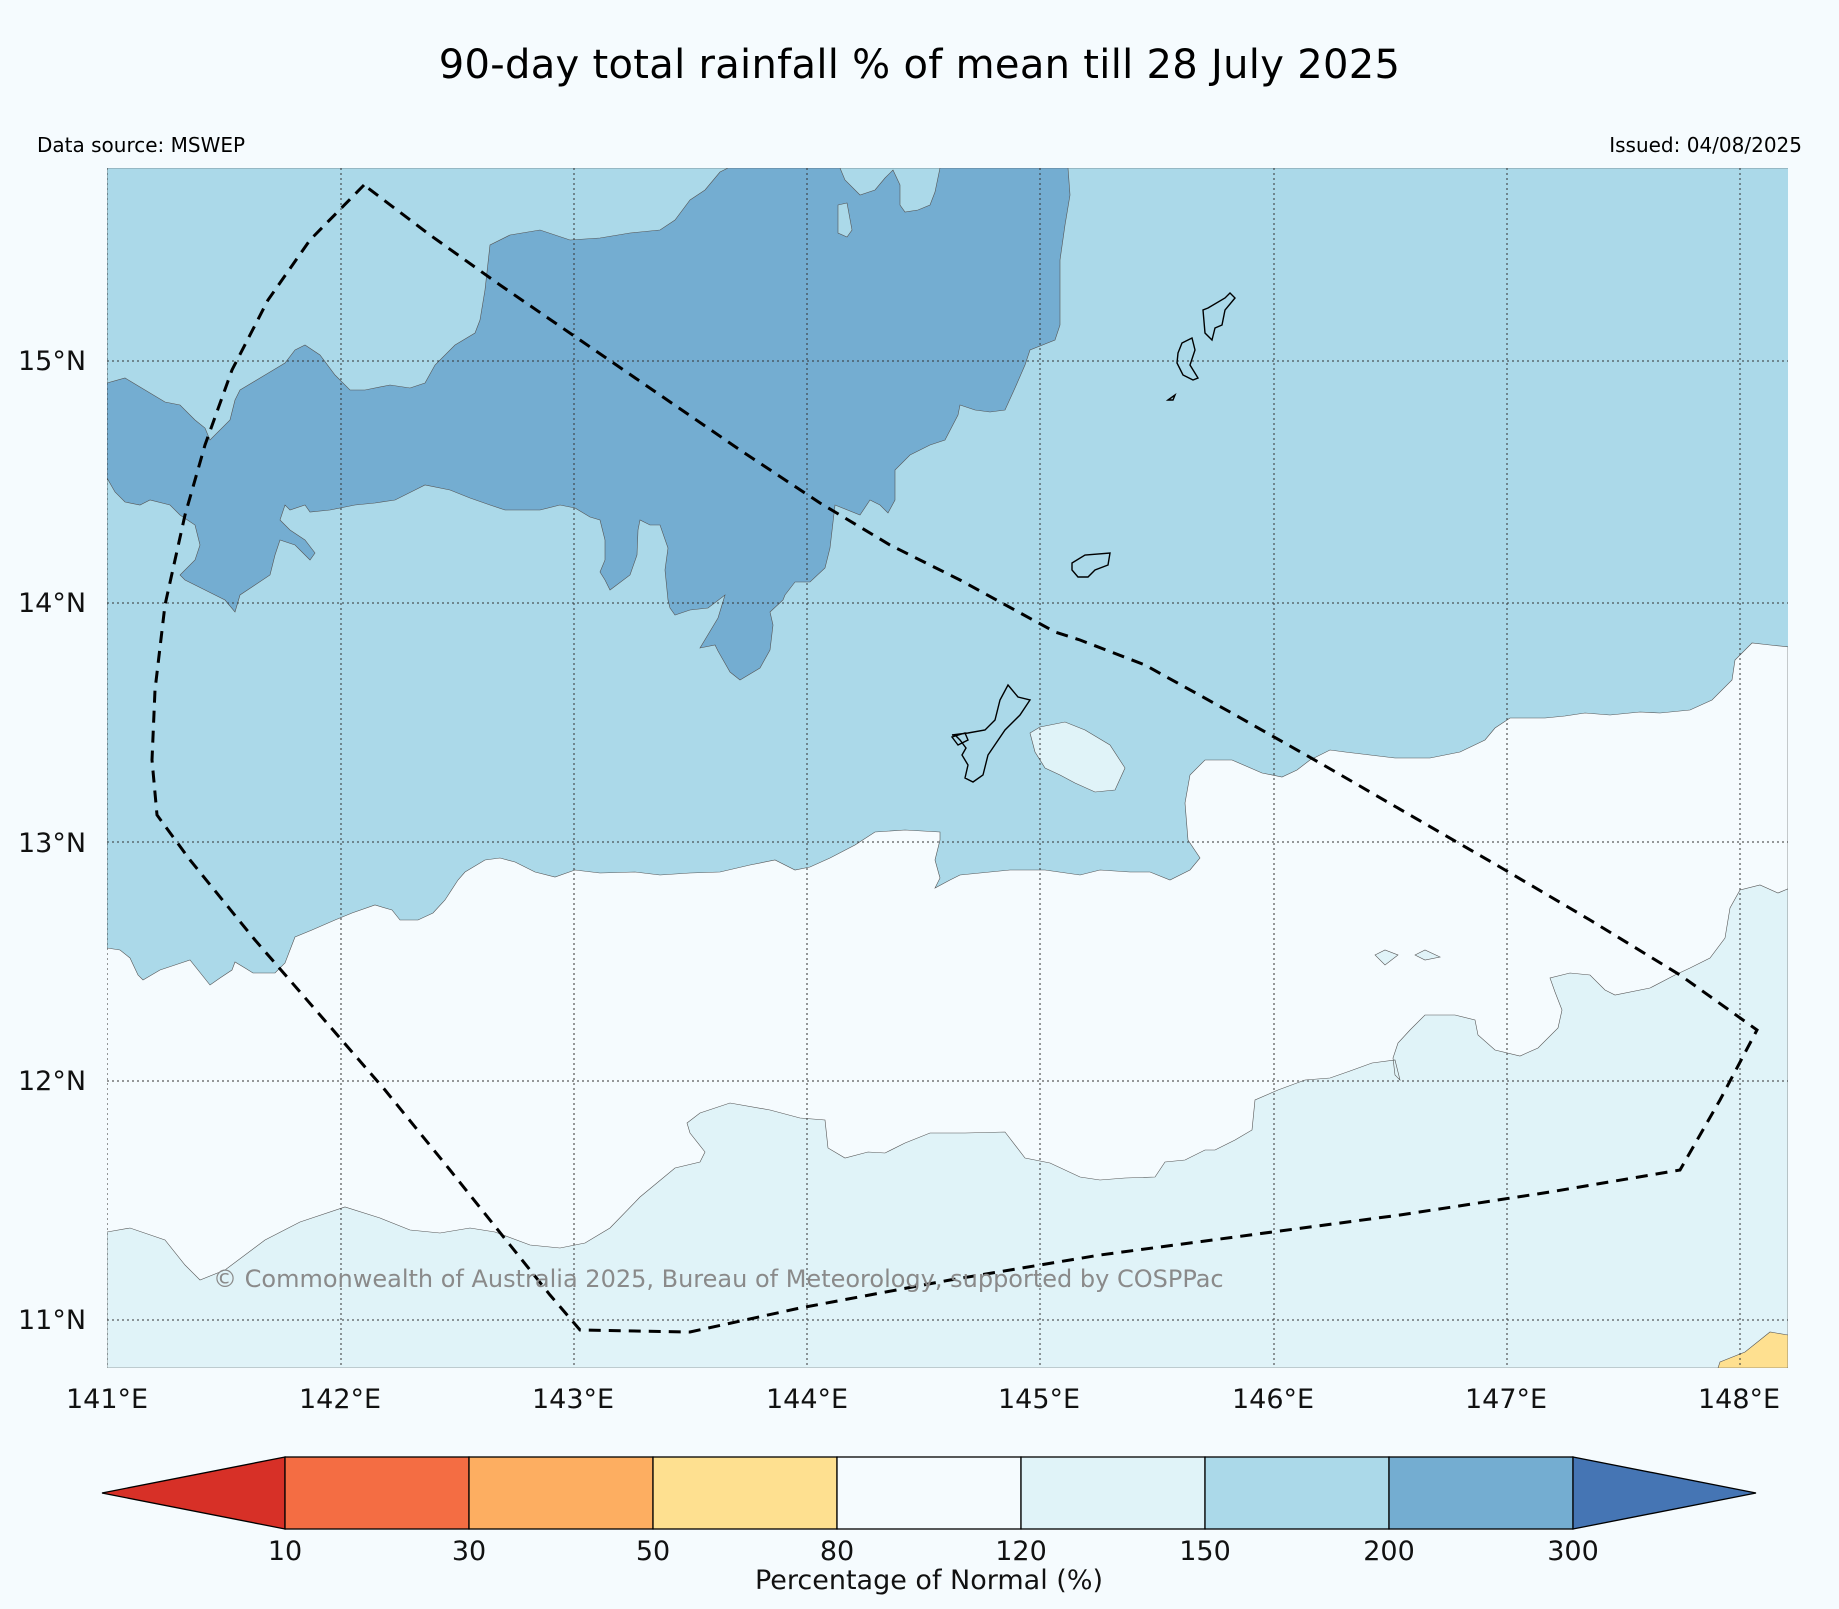  What do you see at coordinates (52, 843) in the screenshot?
I see `lat-label: 13°N` at bounding box center [52, 843].